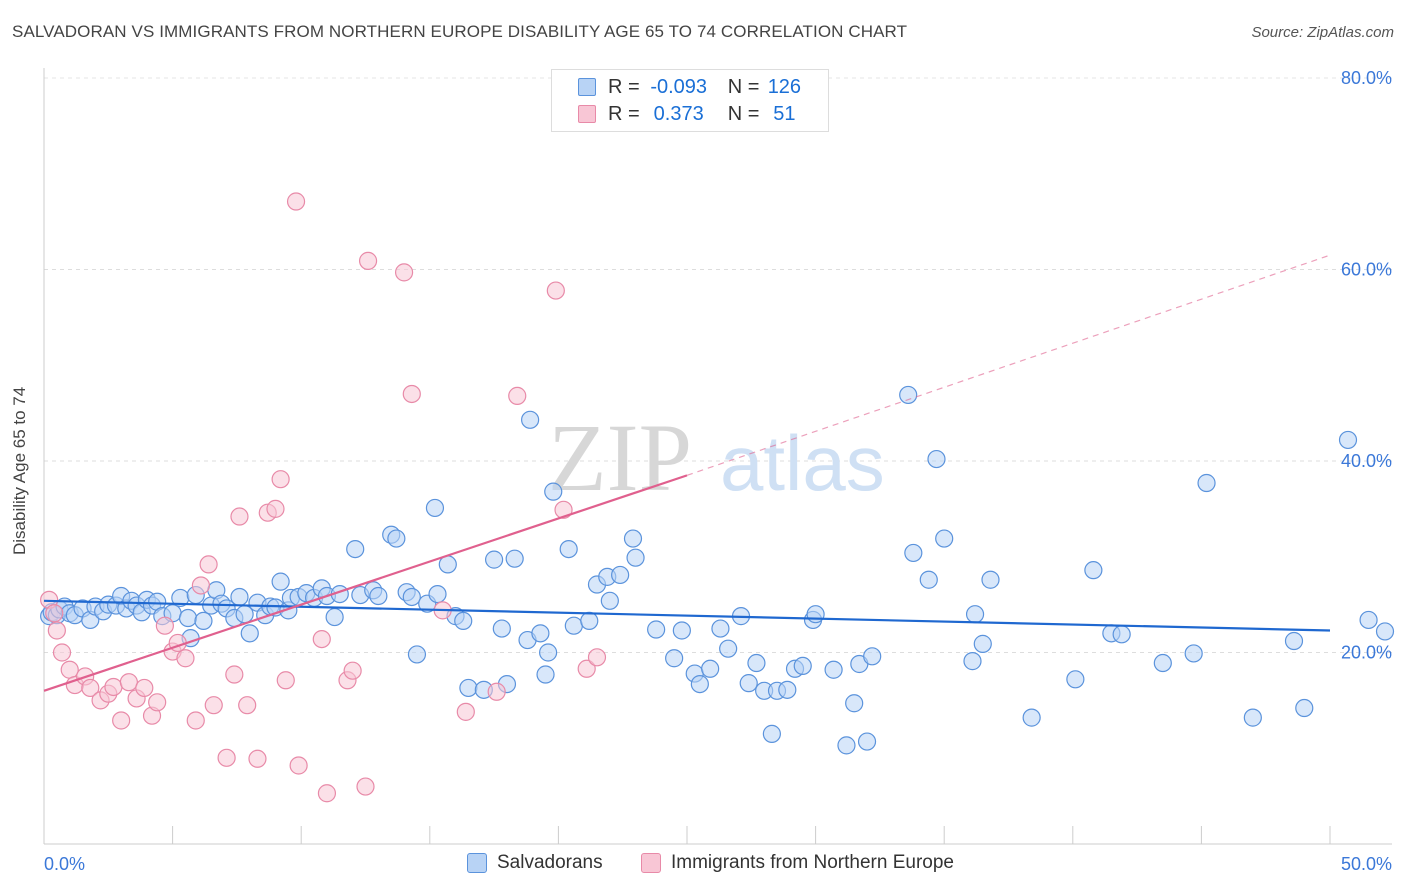 The width and height of the screenshot is (1406, 892). What do you see at coordinates (587, 87) in the screenshot?
I see `legend-swatch-blue` at bounding box center [587, 87].